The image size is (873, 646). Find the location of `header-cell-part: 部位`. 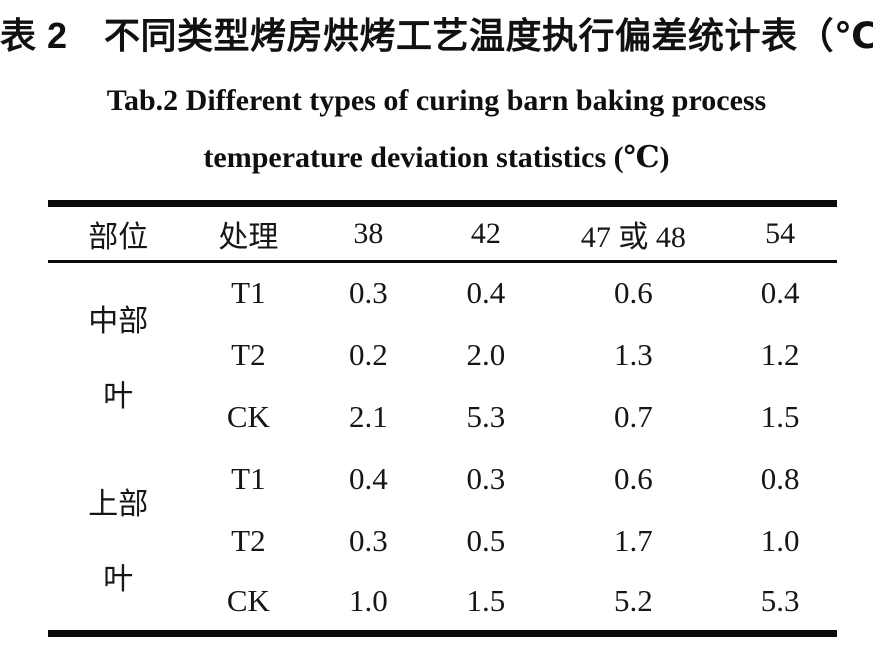

header-cell-part: 部位 is located at coordinates (118, 233).